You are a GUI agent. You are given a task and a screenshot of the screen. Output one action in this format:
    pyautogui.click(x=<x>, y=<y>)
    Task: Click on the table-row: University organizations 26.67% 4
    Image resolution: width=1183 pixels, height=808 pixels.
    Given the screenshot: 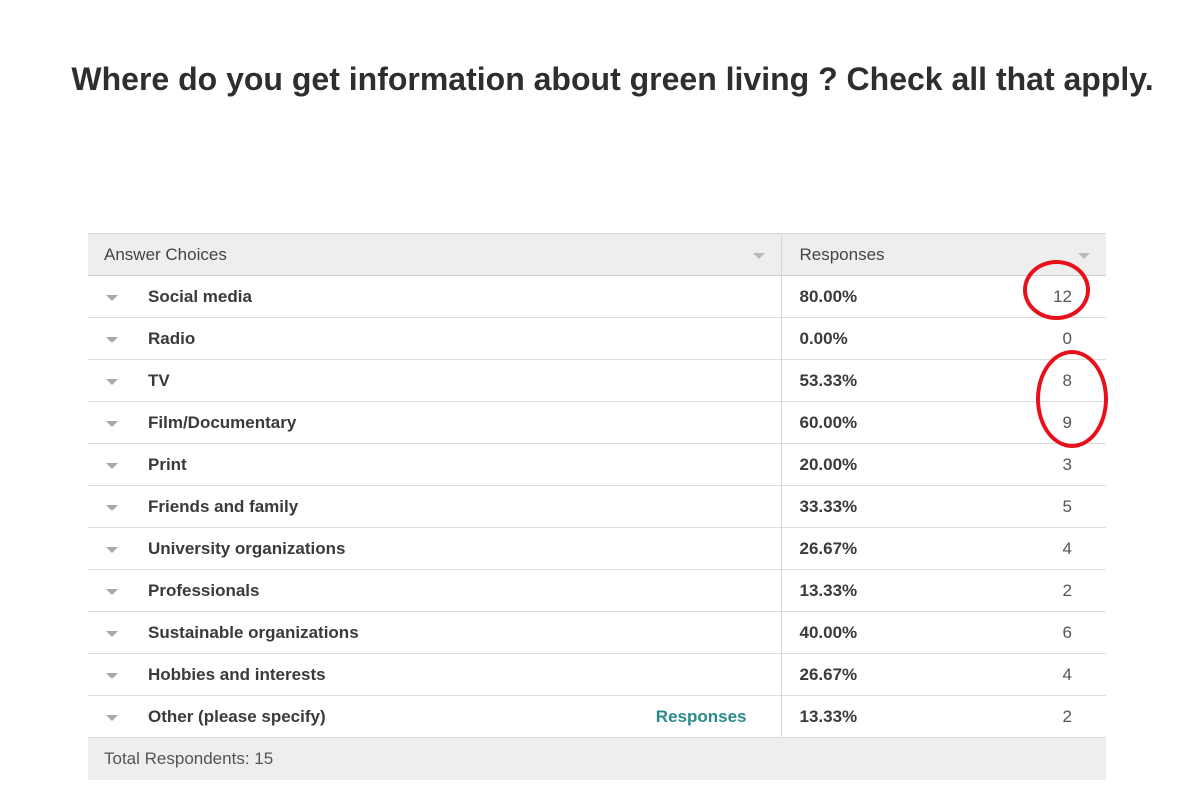 What is the action you would take?
    pyautogui.click(x=597, y=548)
    